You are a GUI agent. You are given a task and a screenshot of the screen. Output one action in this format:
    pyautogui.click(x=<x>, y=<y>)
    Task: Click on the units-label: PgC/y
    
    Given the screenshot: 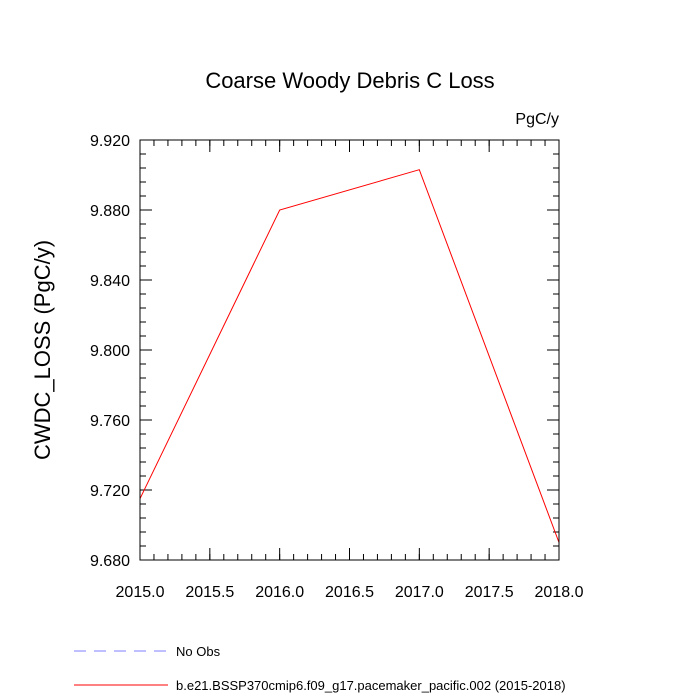 What is the action you would take?
    pyautogui.click(x=537, y=119)
    